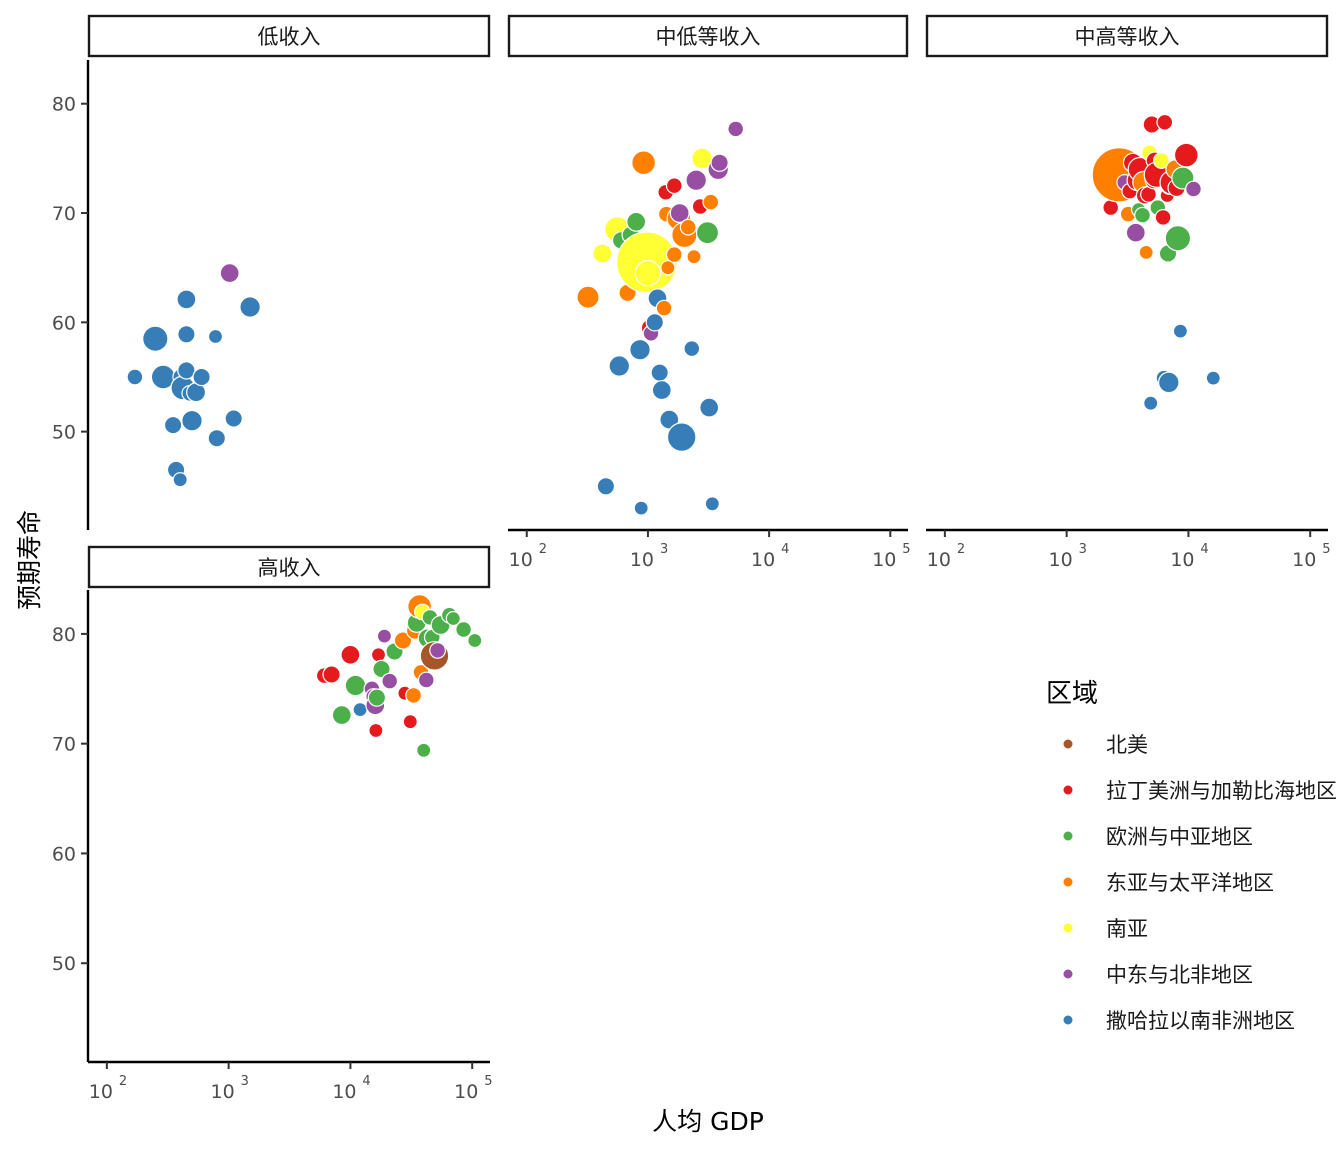 Image resolution: width=1344 pixels, height=1152 pixels. I want to click on facet-strip-label: 中高等收入, so click(1127, 37).